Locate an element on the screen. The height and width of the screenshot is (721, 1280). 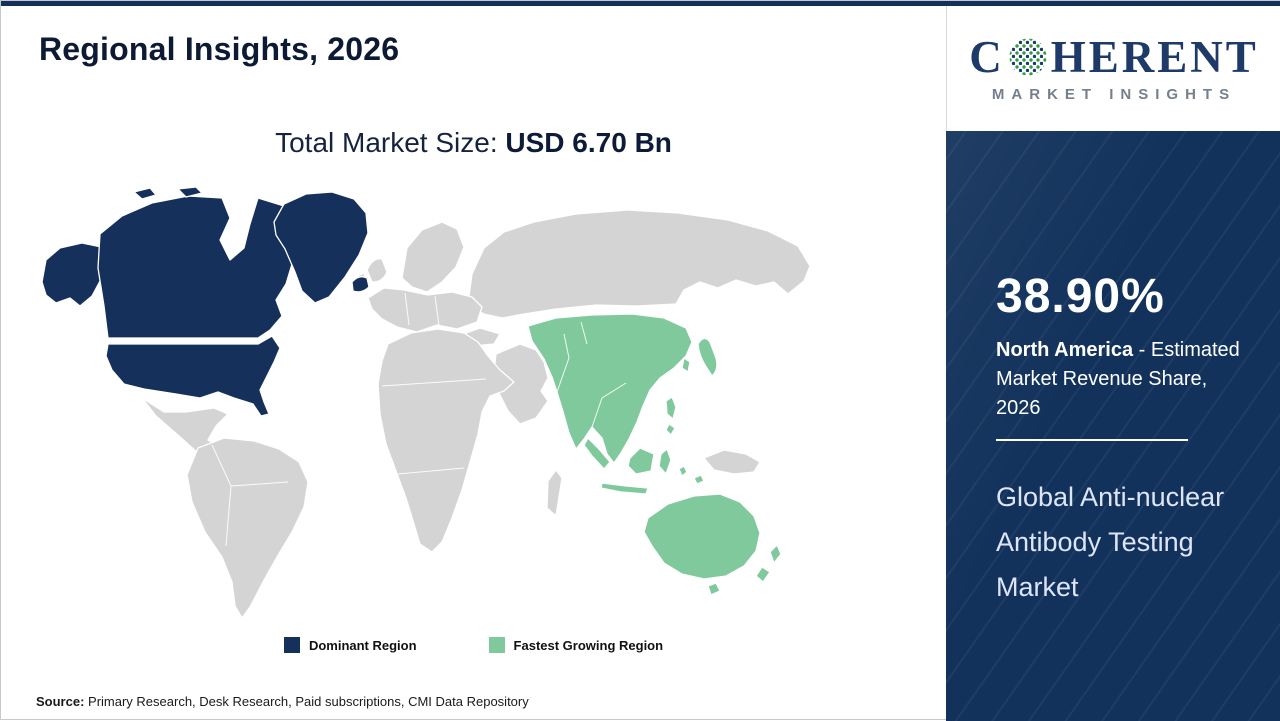
region-north-america is located at coordinates (205, 301).